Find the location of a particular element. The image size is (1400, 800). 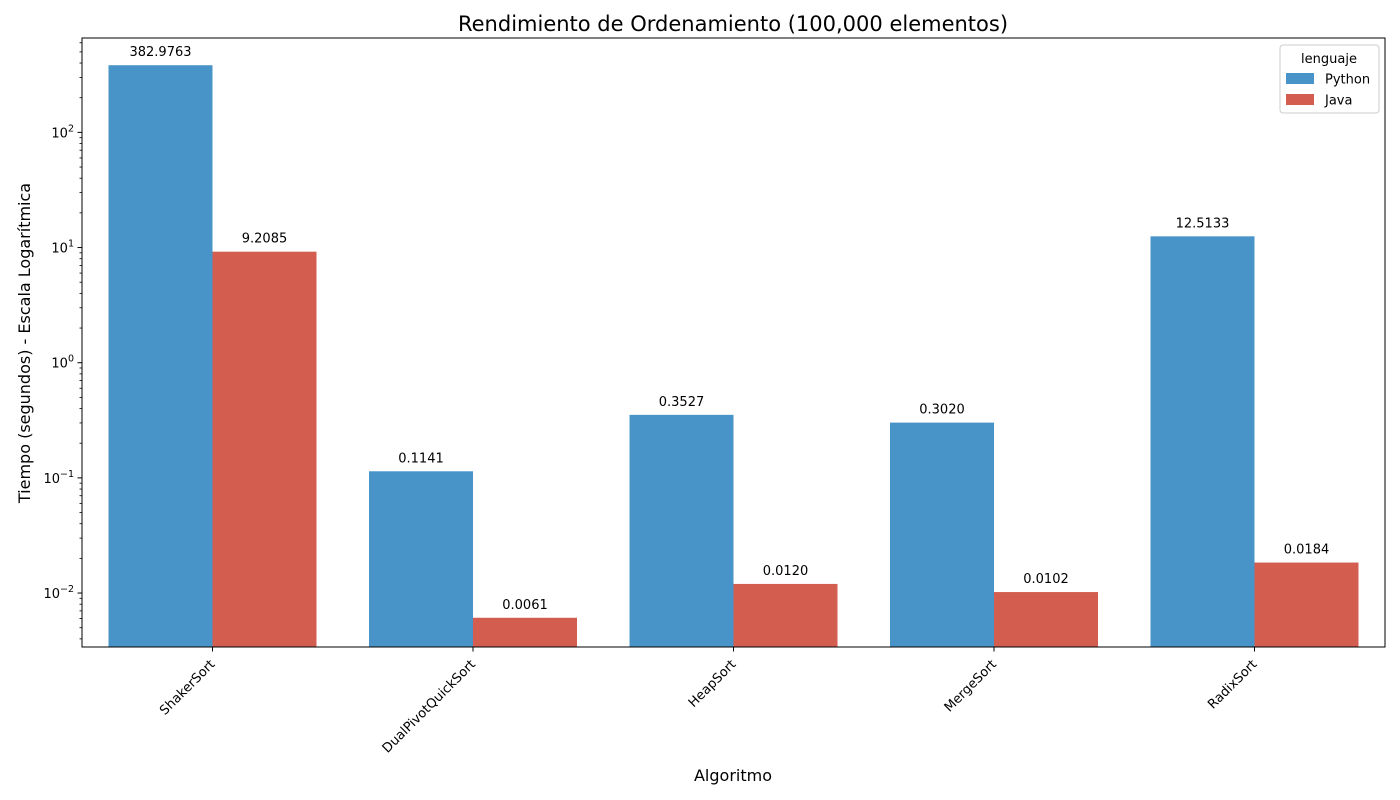

legend-label-python: Python is located at coordinates (1347, 80).